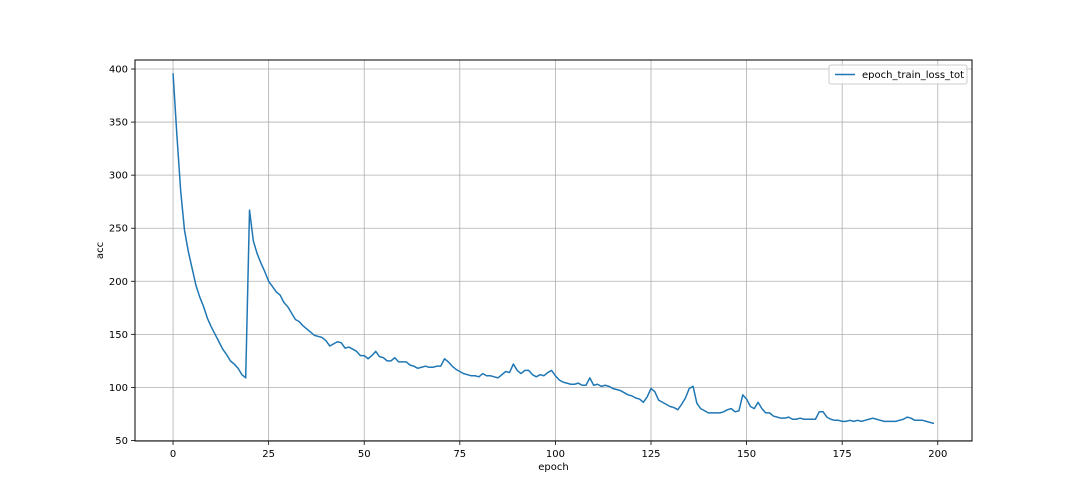  Describe the element at coordinates (118, 282) in the screenshot. I see `y-tick-label: 200` at that location.